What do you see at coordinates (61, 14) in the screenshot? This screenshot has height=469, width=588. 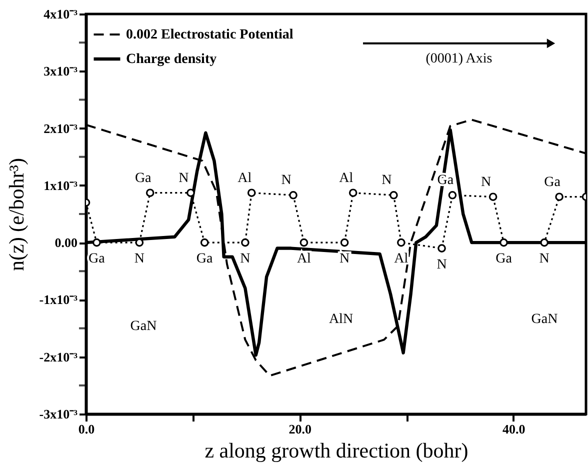 I see `y-tick-label: 4x10⁻³` at bounding box center [61, 14].